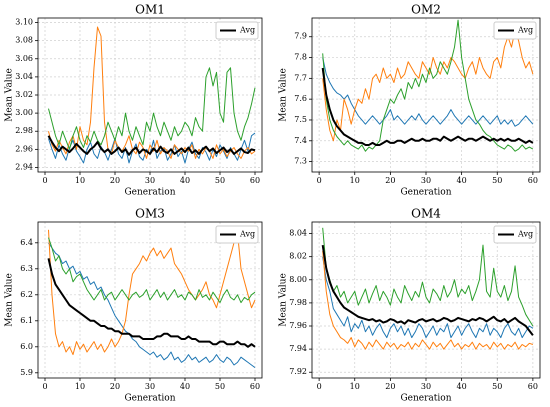  Describe the element at coordinates (24, 76) in the screenshot. I see `y-tick-label: 3.04` at that location.